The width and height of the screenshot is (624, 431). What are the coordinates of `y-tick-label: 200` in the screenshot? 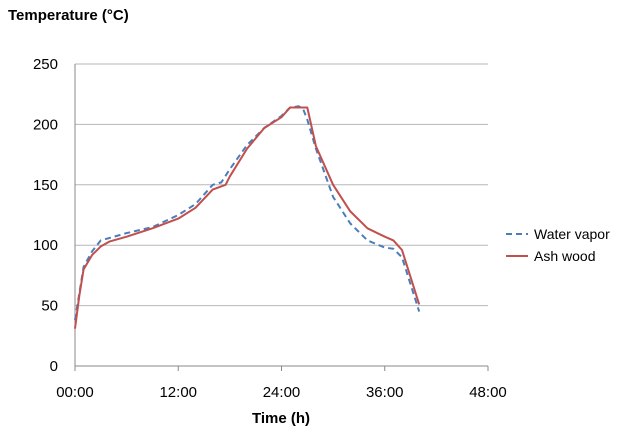 It's located at (45, 124).